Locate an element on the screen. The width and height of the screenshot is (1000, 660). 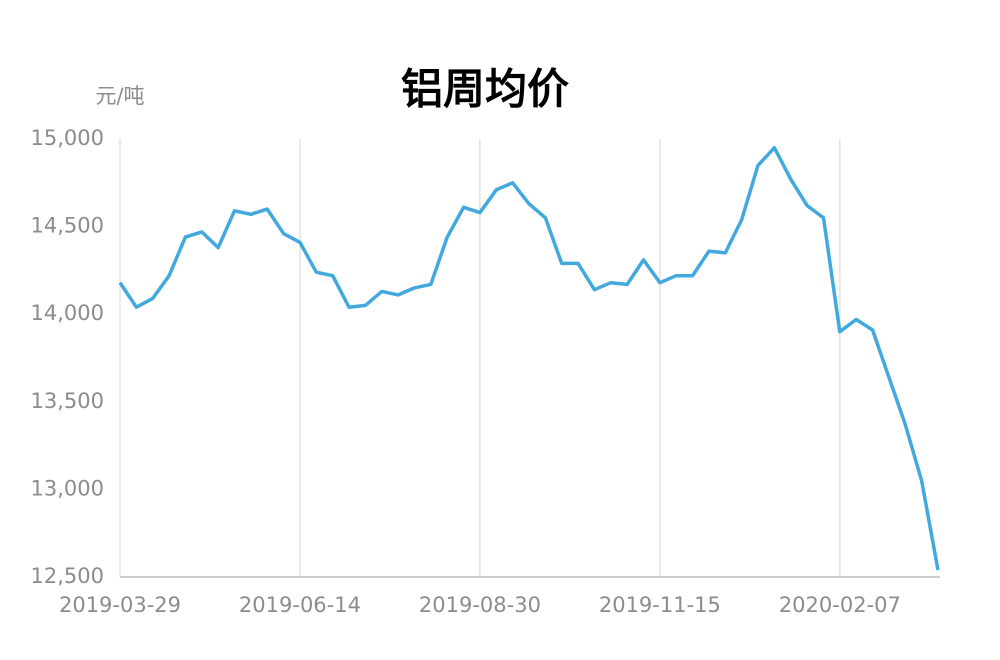
y-unit: 元/吨 is located at coordinates (119, 96).